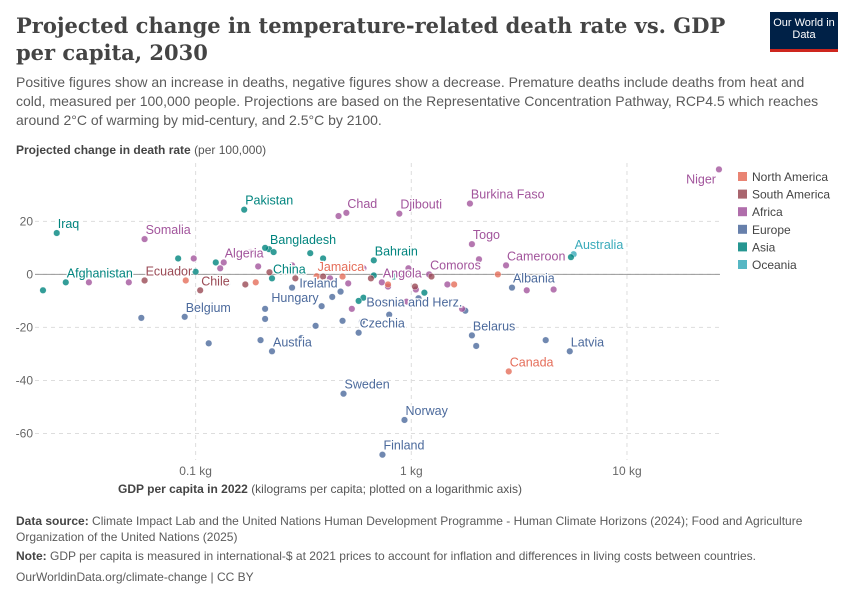 Image resolution: width=850 pixels, height=600 pixels. Describe the element at coordinates (494, 326) in the screenshot. I see `point-label: Belarus` at that location.